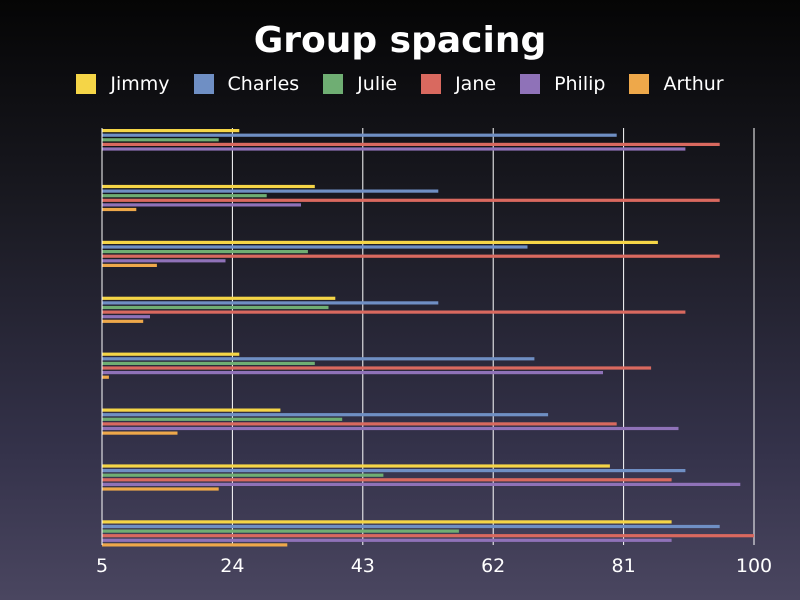 The height and width of the screenshot is (600, 800). What do you see at coordinates (232, 566) in the screenshot?
I see `x-tick-label: 24` at bounding box center [232, 566].